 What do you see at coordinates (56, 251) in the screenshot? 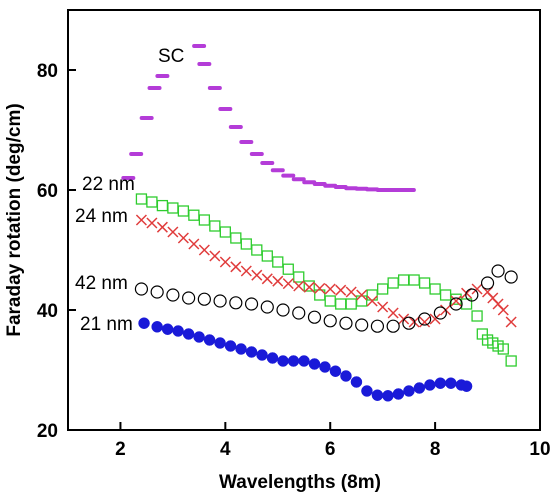
I see `y-axis: 20 40 60 80` at bounding box center [56, 251].